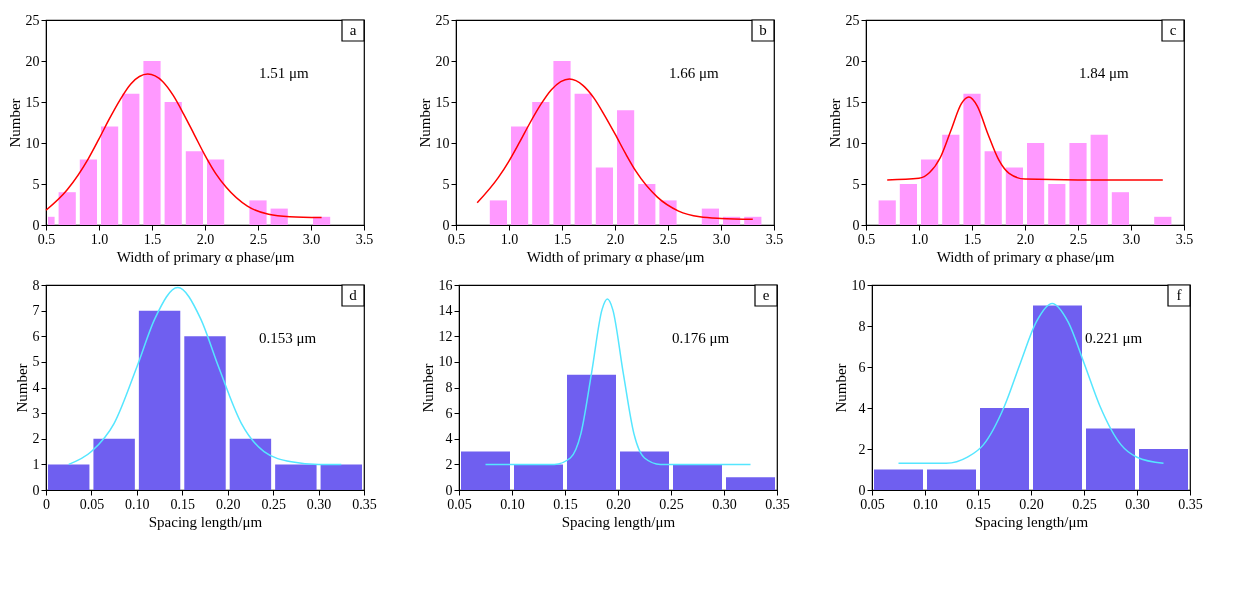 Image resolution: width=1245 pixels, height=610 pixels. I want to click on annotation: a, so click(353, 30).